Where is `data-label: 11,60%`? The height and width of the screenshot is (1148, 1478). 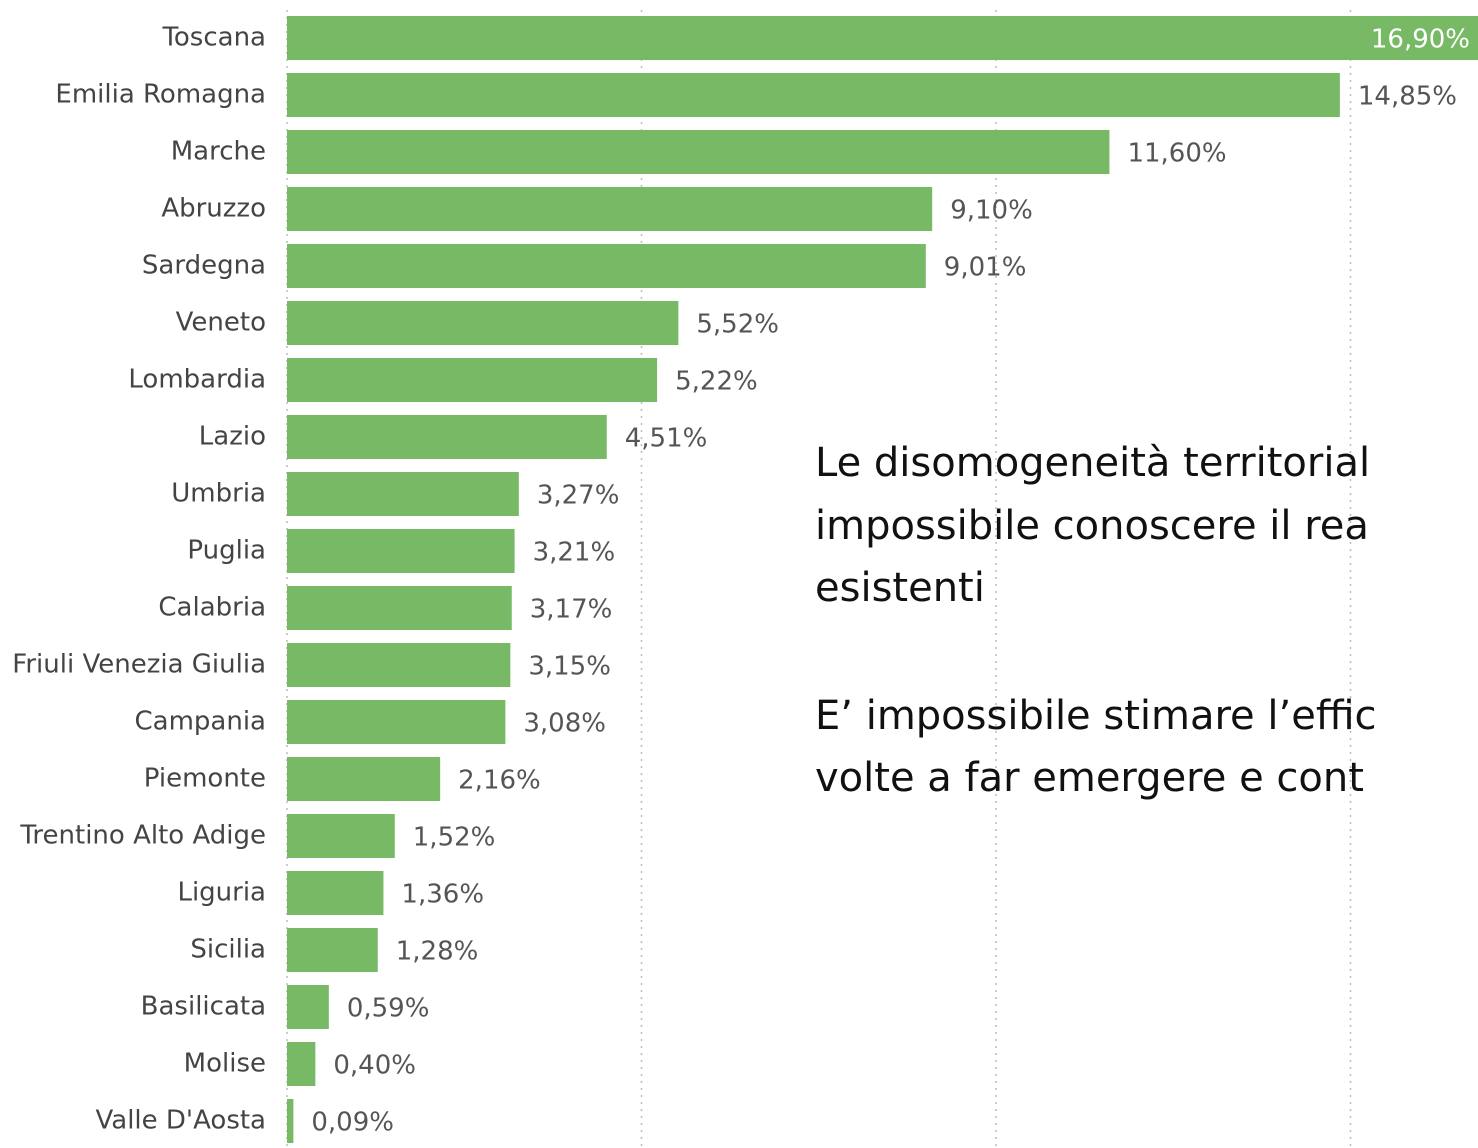
data-label: 11,60% is located at coordinates (1176, 154).